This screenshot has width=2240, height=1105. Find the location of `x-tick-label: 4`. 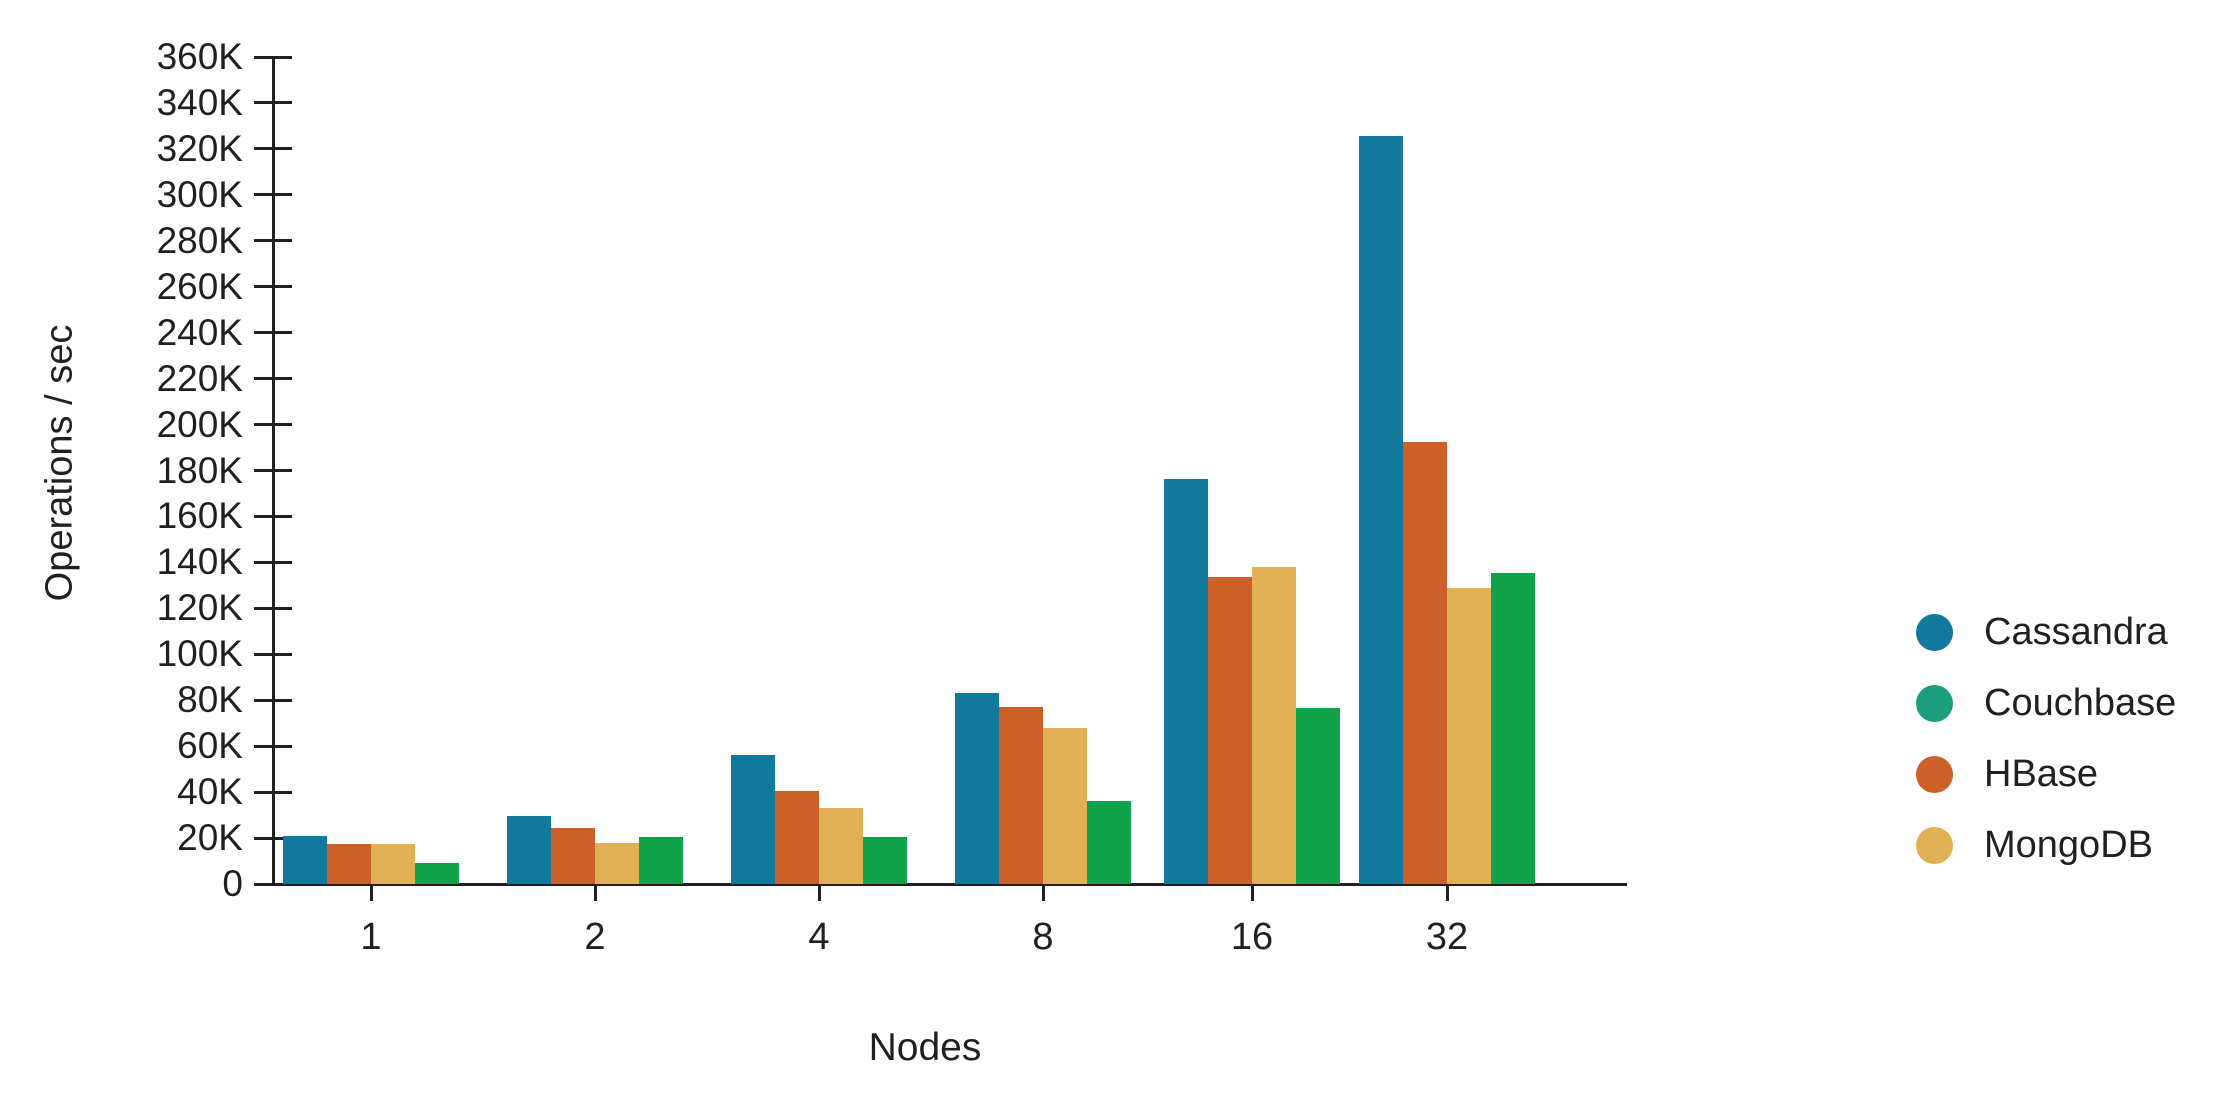

x-tick-label: 4 is located at coordinates (819, 937).